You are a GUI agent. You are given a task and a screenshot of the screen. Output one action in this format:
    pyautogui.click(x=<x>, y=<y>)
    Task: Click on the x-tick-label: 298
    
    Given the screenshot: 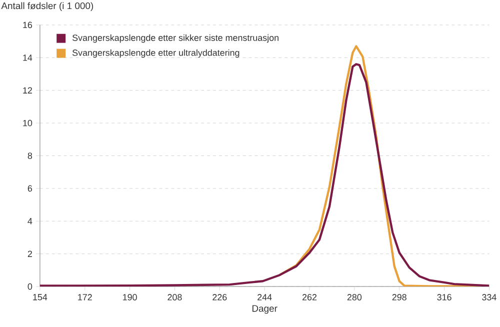 What is the action you would take?
    pyautogui.click(x=399, y=297)
    